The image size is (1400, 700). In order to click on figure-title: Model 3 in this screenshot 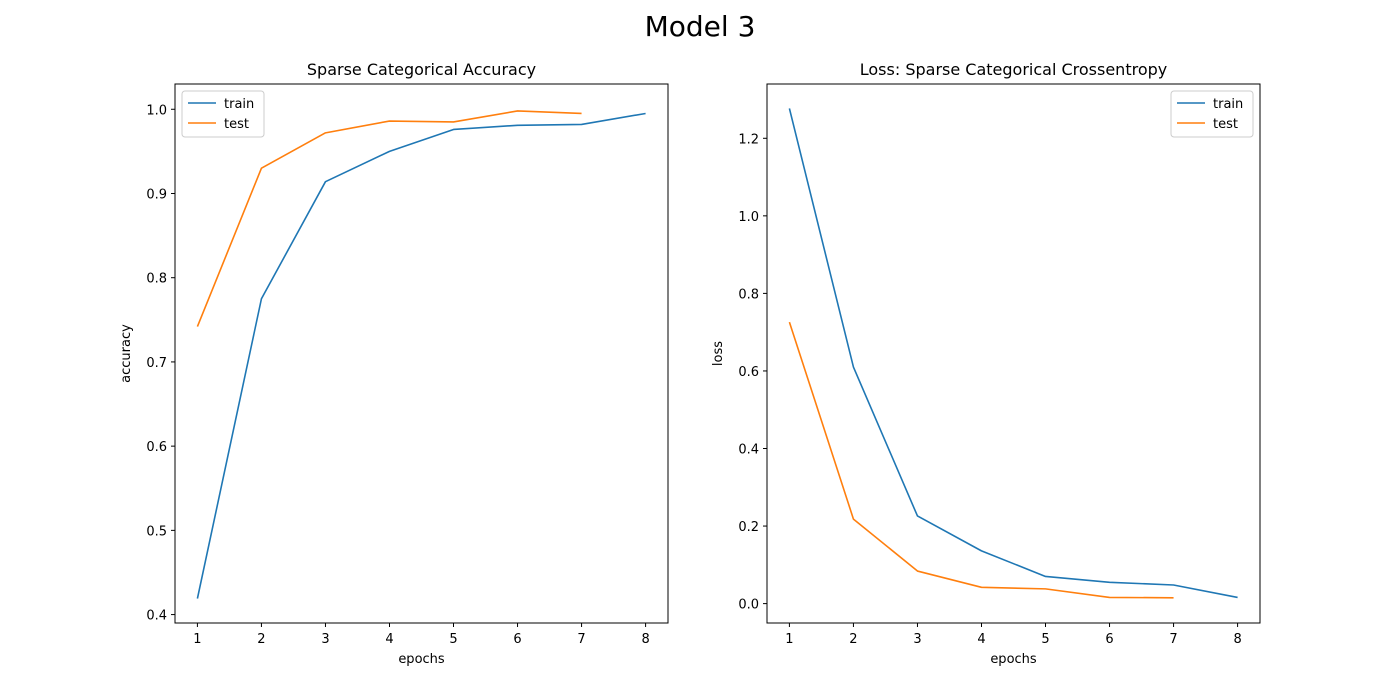, I will do `click(700, 26)`.